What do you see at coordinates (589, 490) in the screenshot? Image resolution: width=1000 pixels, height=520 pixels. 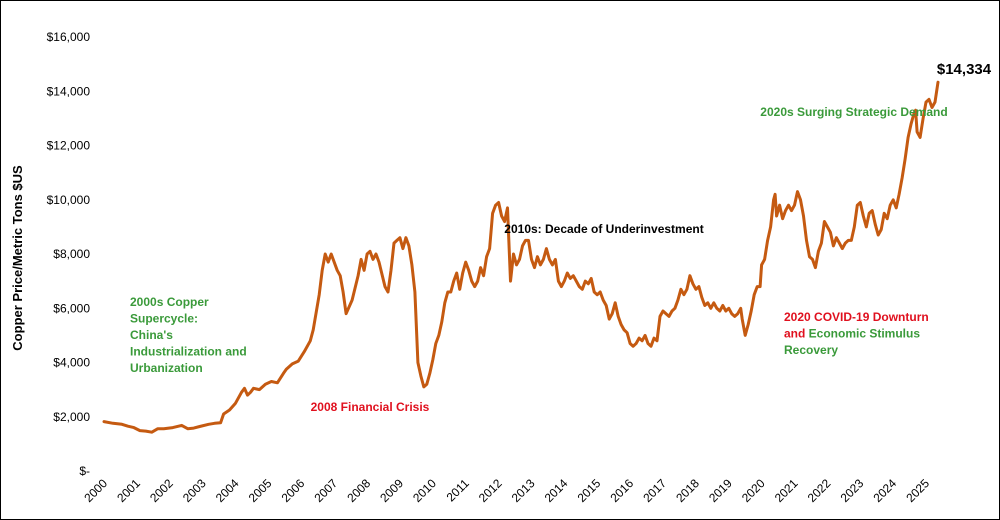 I see `x-tick-label: 2015` at bounding box center [589, 490].